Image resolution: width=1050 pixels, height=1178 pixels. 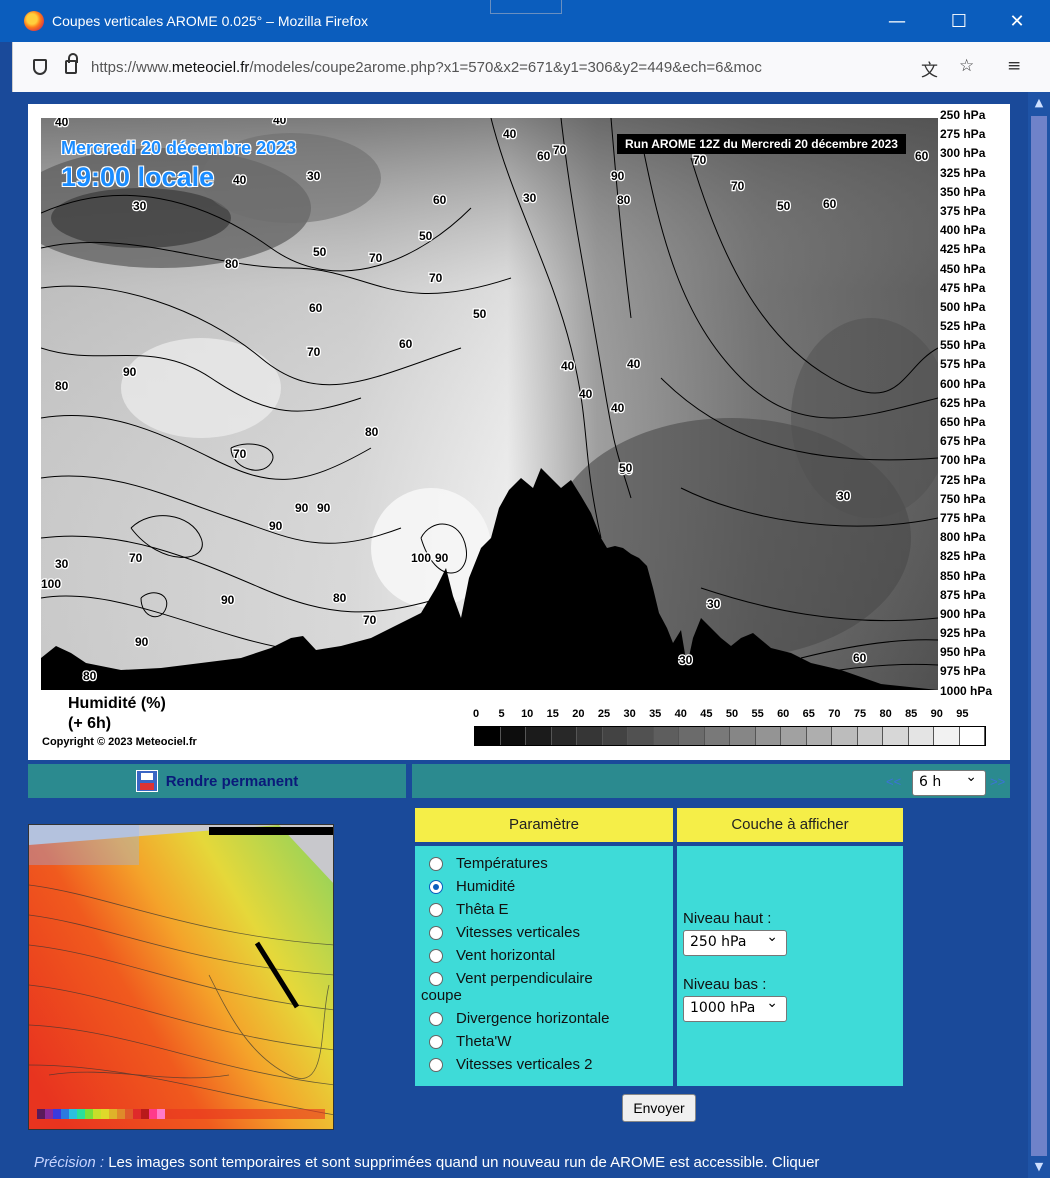 I want to click on chart-date: Mercredi 20 décembre 2023, so click(x=179, y=148).